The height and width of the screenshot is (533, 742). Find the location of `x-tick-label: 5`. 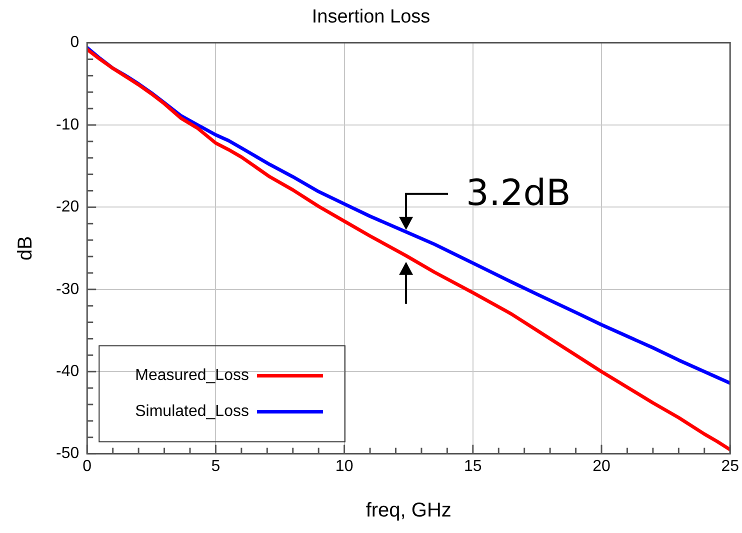

x-tick-label: 5 is located at coordinates (215, 466).